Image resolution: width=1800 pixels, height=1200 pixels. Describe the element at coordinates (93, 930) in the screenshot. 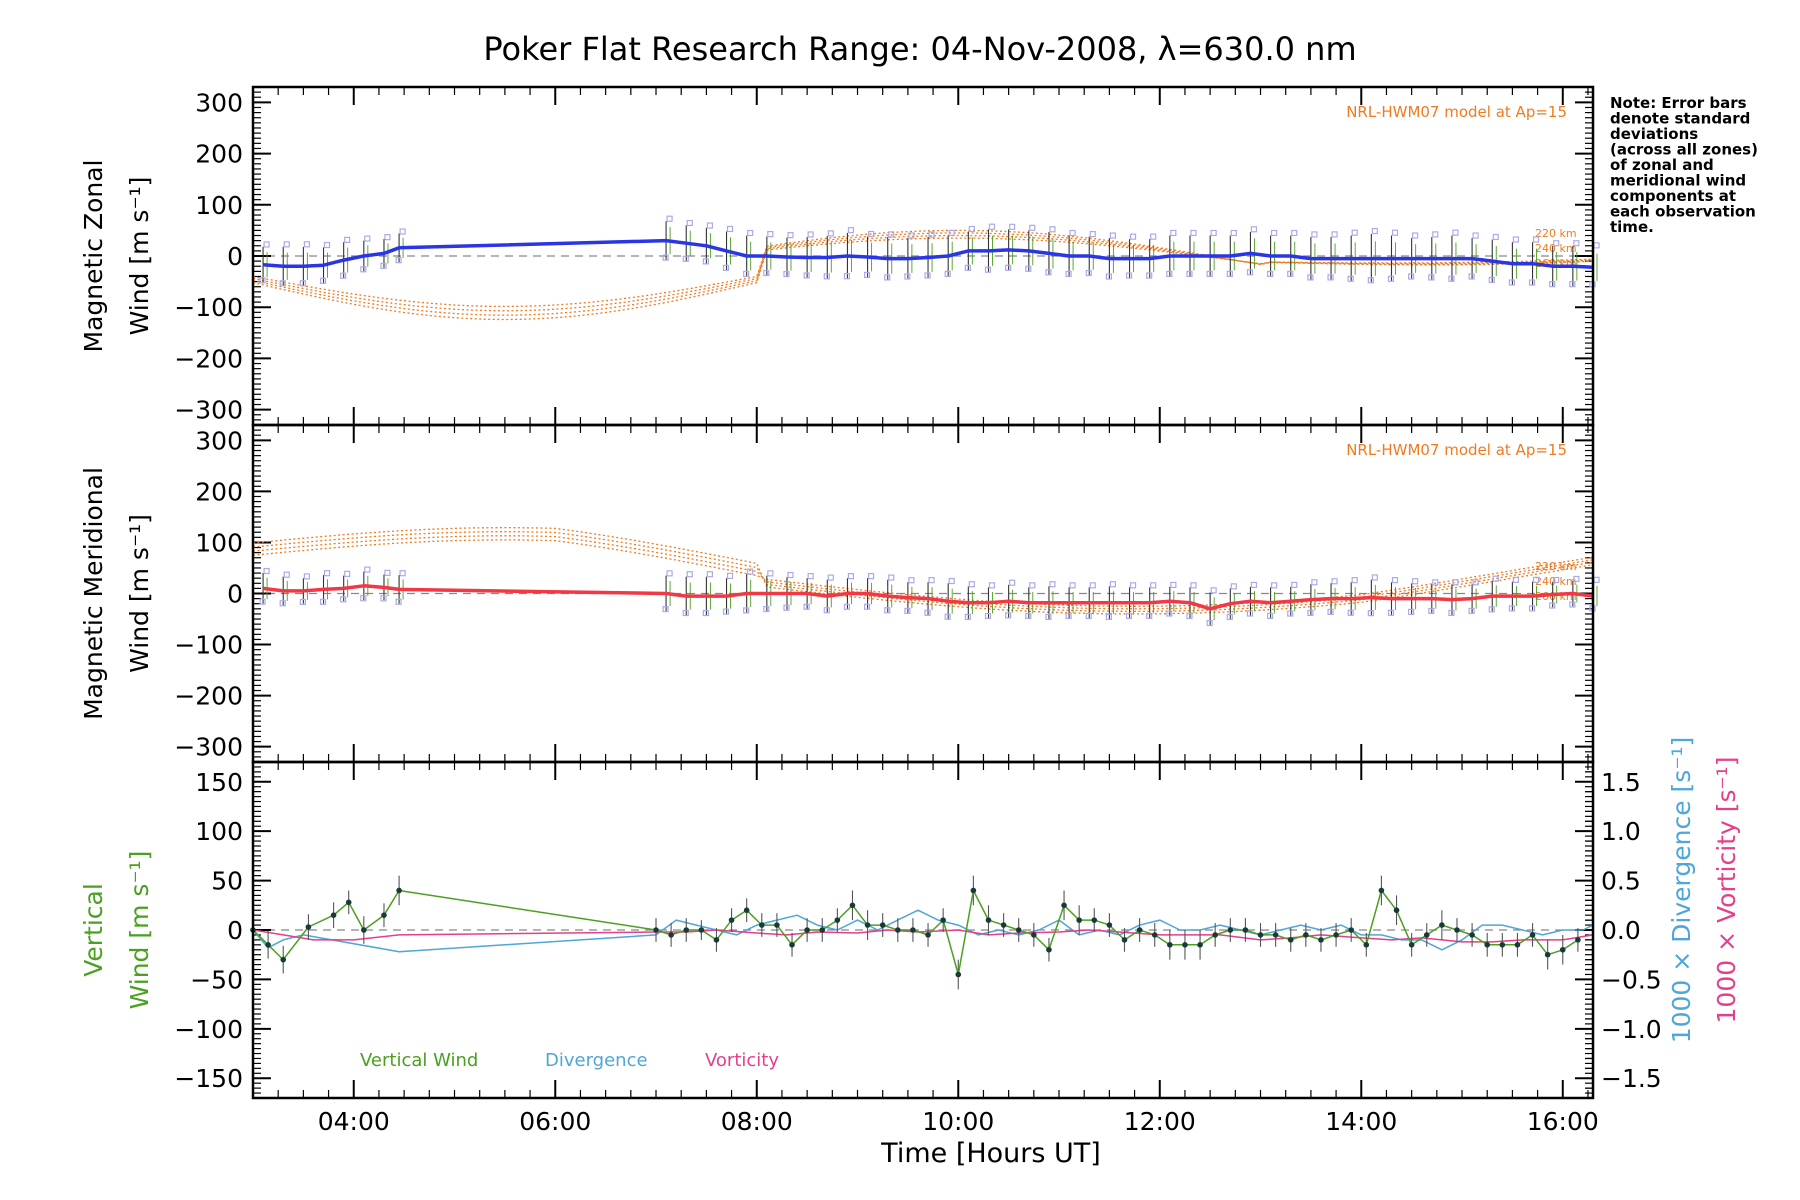

I see `y-axis-label: Vertical` at that location.